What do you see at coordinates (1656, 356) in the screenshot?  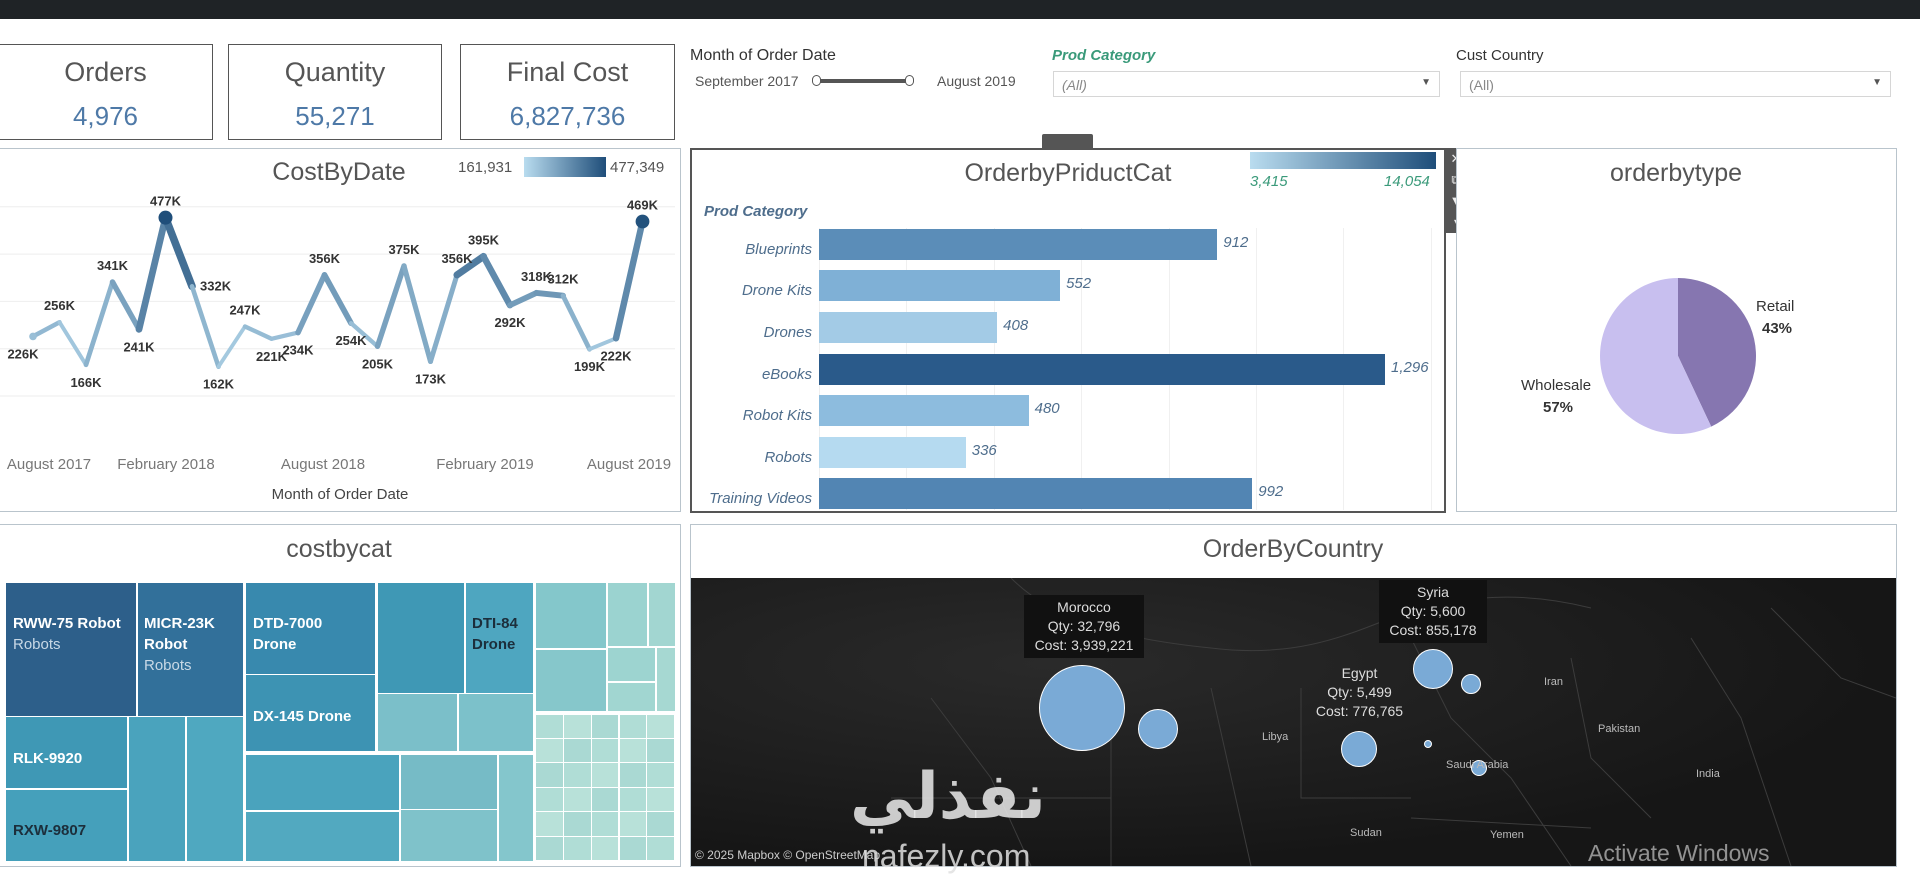 I see `pie-slice-wholesale` at bounding box center [1656, 356].